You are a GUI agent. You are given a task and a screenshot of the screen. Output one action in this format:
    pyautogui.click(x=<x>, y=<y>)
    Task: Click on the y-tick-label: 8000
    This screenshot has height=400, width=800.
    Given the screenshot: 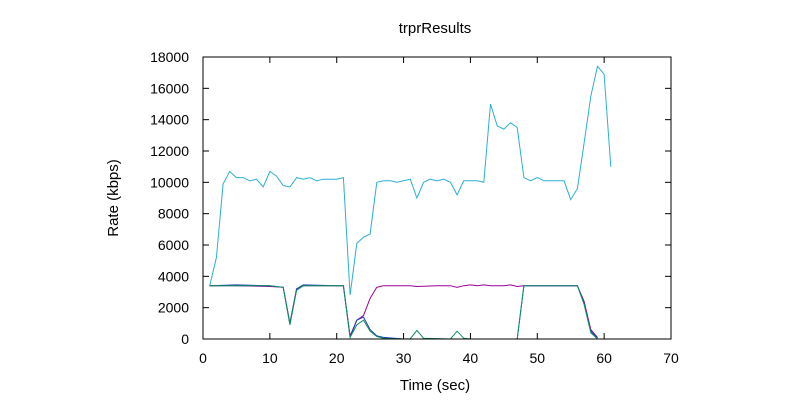 What is the action you would take?
    pyautogui.click(x=173, y=214)
    